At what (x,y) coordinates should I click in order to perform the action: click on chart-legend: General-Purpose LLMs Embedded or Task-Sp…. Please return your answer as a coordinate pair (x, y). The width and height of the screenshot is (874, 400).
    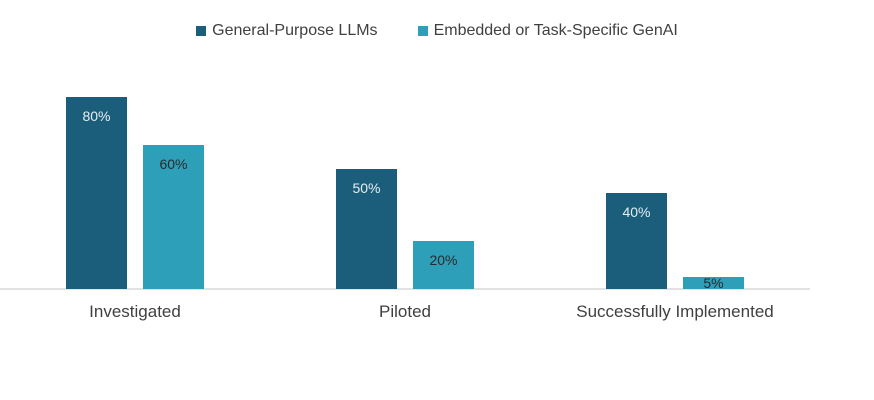
    Looking at the image, I should click on (437, 31).